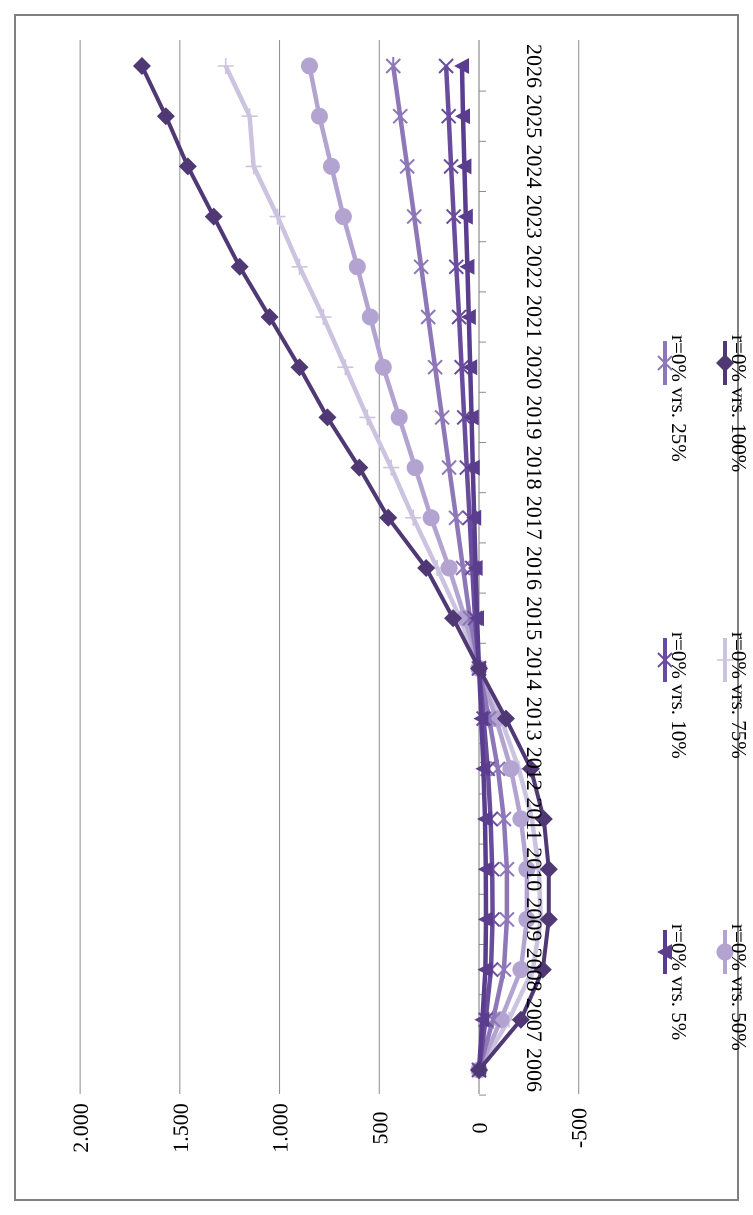 The image size is (753, 1215). Describe the element at coordinates (534, 267) in the screenshot. I see `category-tick-label: 2022` at that location.